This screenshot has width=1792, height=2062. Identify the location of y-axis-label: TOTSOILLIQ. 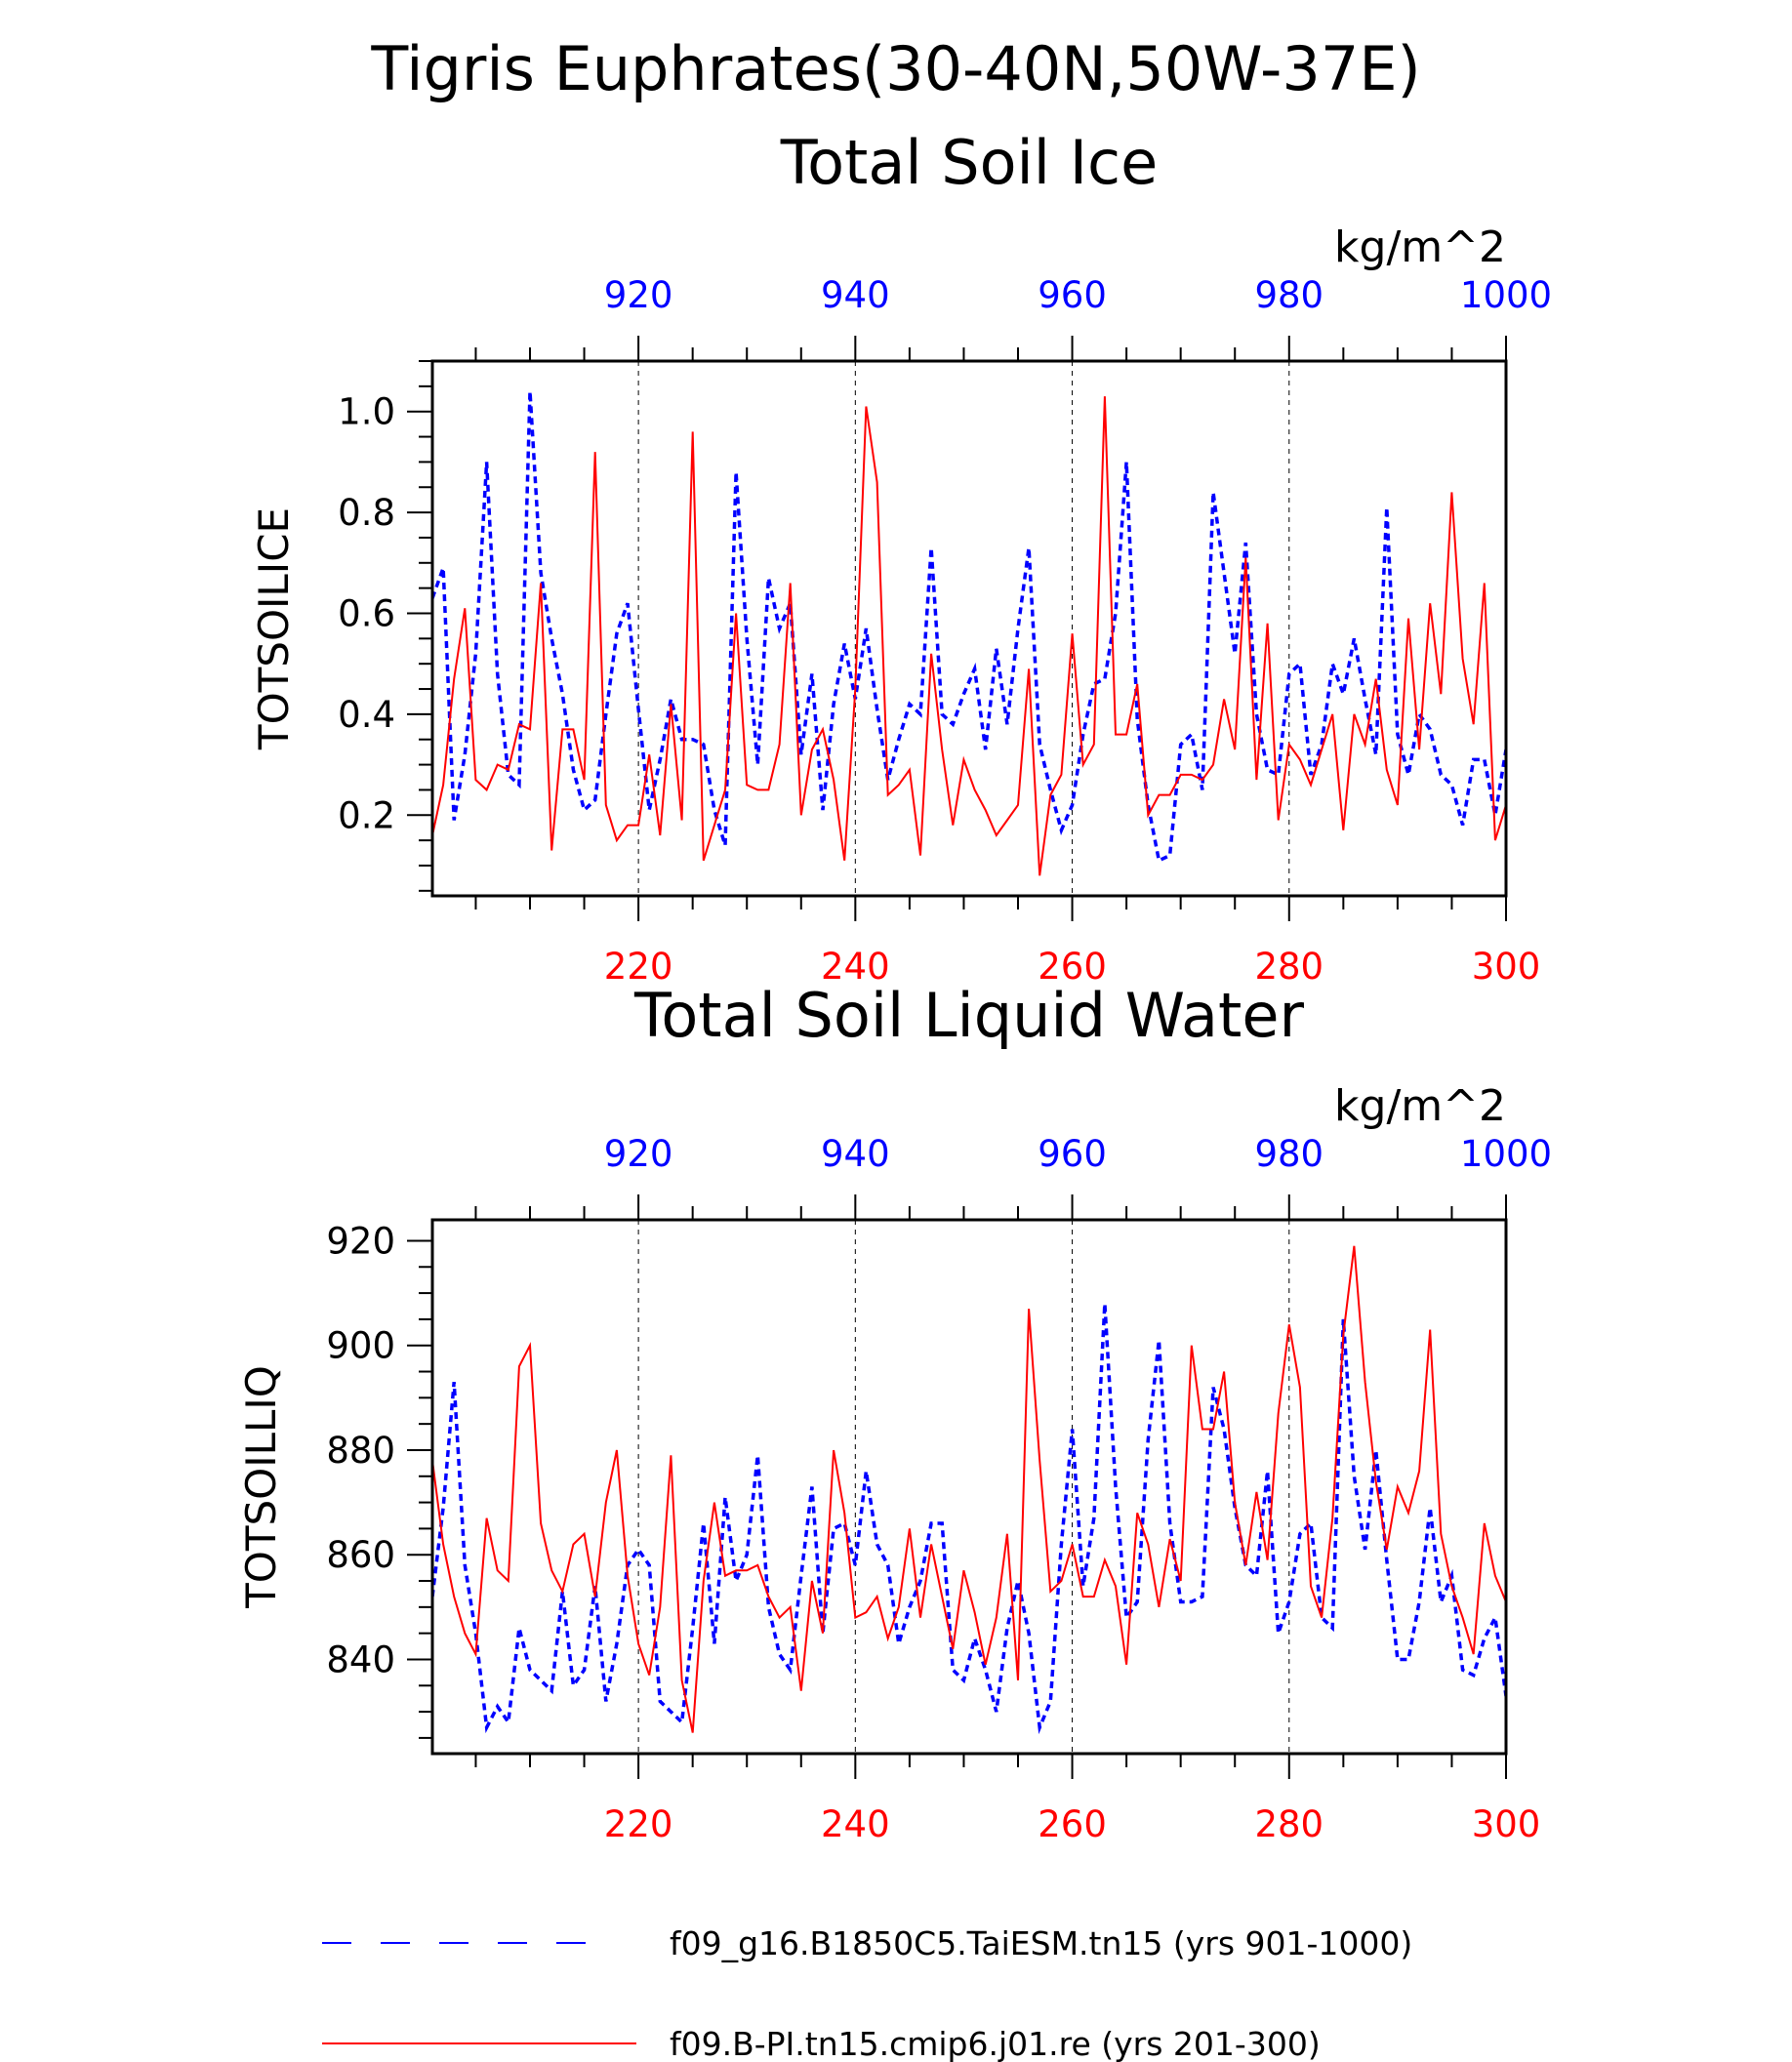
(261, 1487).